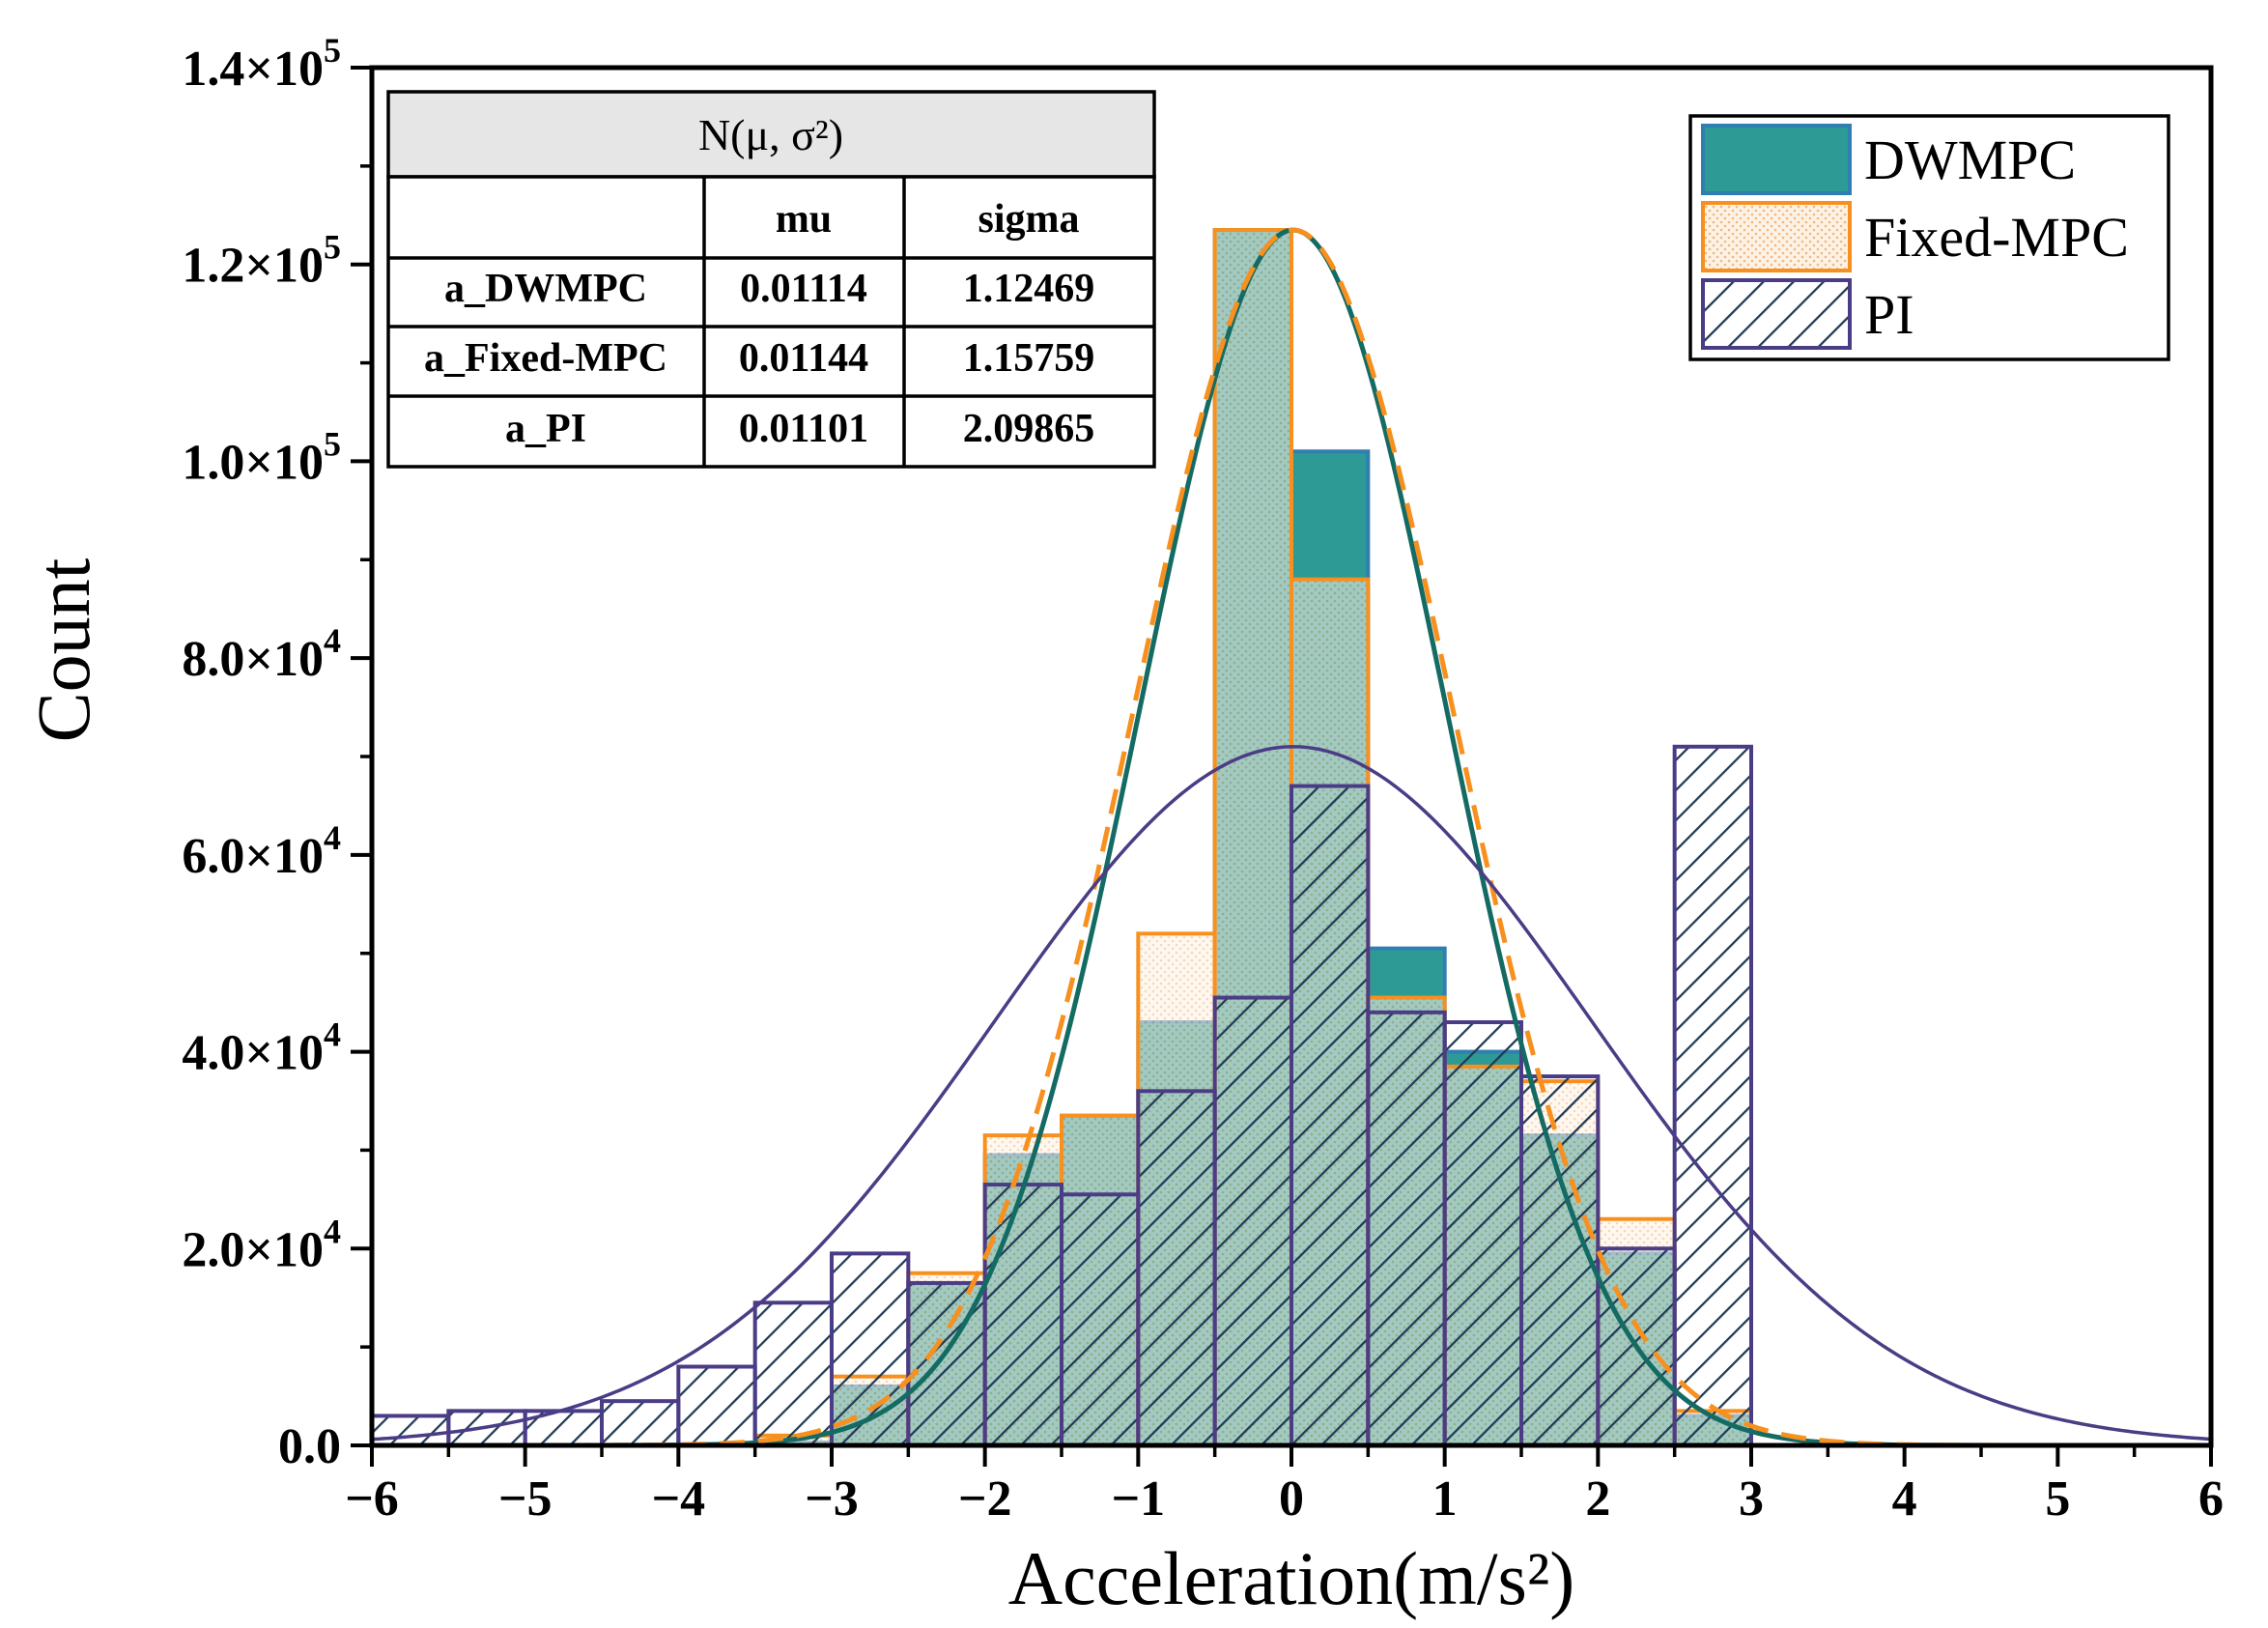 The width and height of the screenshot is (2268, 1628). I want to click on table-cell-sigma: 1.12469, so click(1029, 289).